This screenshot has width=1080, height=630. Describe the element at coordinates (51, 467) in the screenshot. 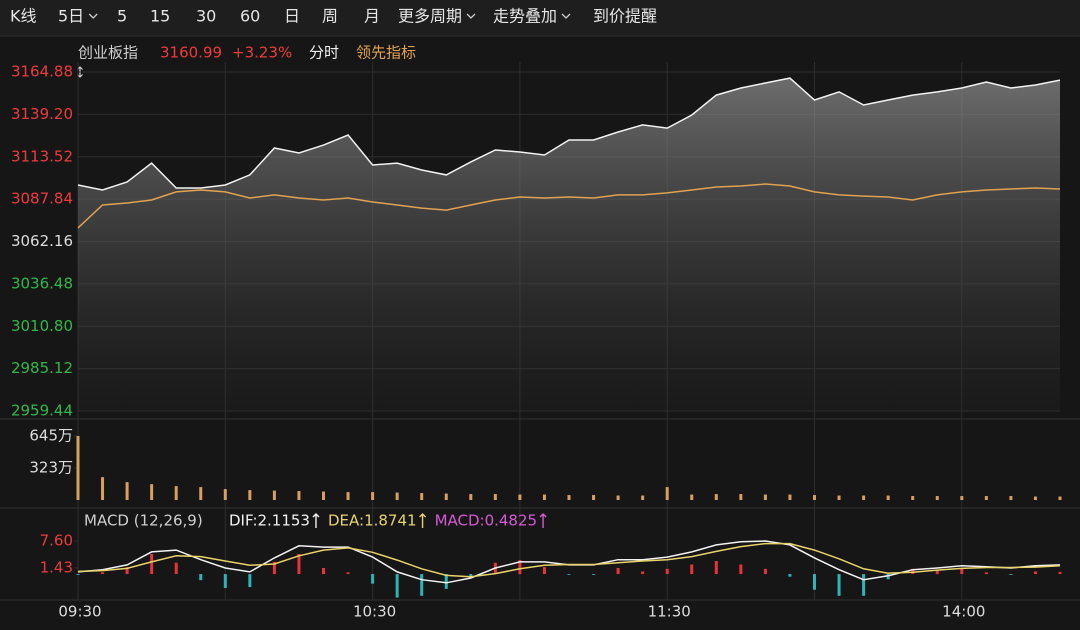

I see `y-tick-label: 323万` at that location.